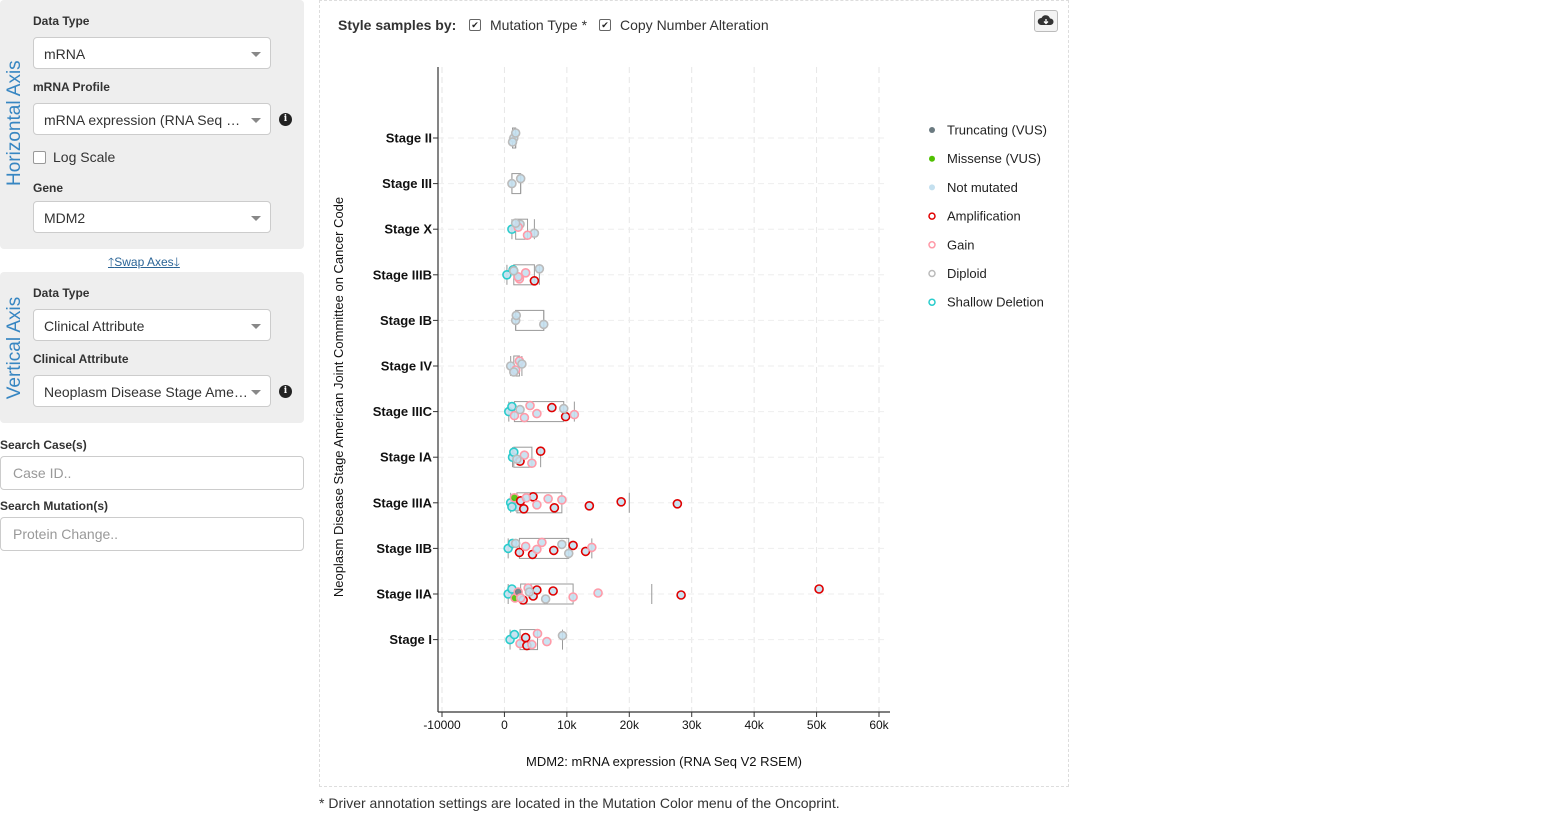  I want to click on style-samples-label: Style samples by:, so click(397, 25).